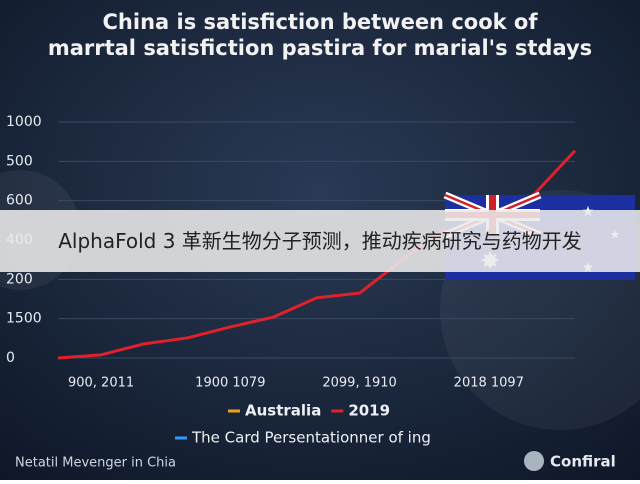 This screenshot has width=640, height=484. I want to click on y-tick-label: 0, so click(10, 358).